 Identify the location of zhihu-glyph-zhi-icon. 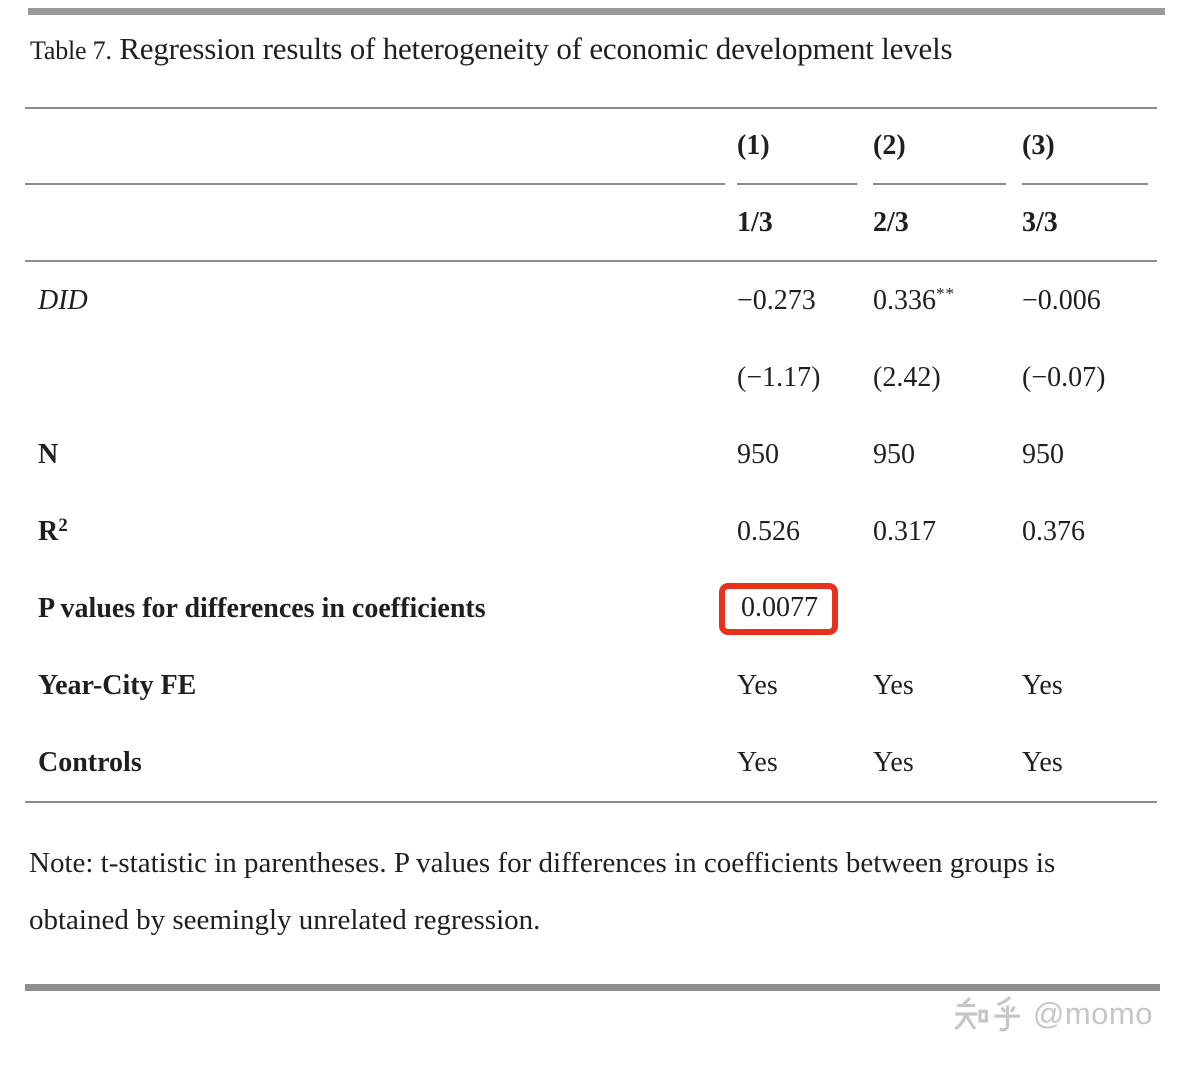
(971, 1013).